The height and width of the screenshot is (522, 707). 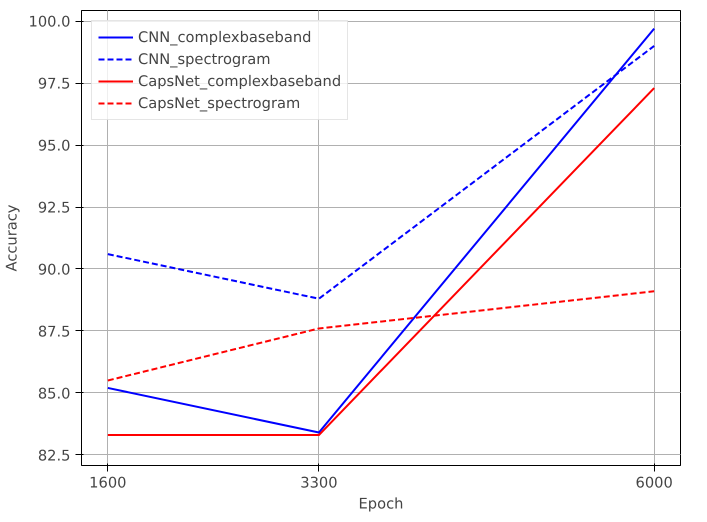 I want to click on y-tick-label: 85.0, so click(x=54, y=393).